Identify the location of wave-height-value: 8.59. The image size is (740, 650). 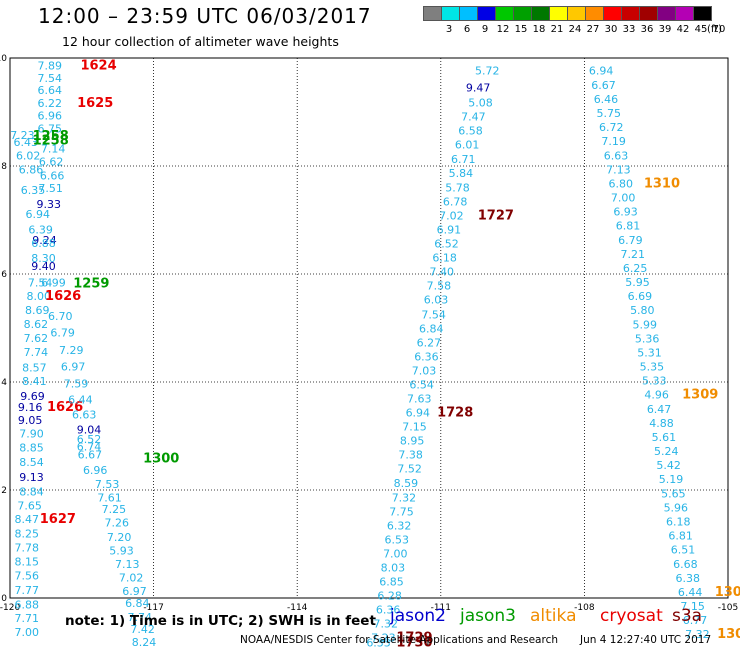
(406, 483).